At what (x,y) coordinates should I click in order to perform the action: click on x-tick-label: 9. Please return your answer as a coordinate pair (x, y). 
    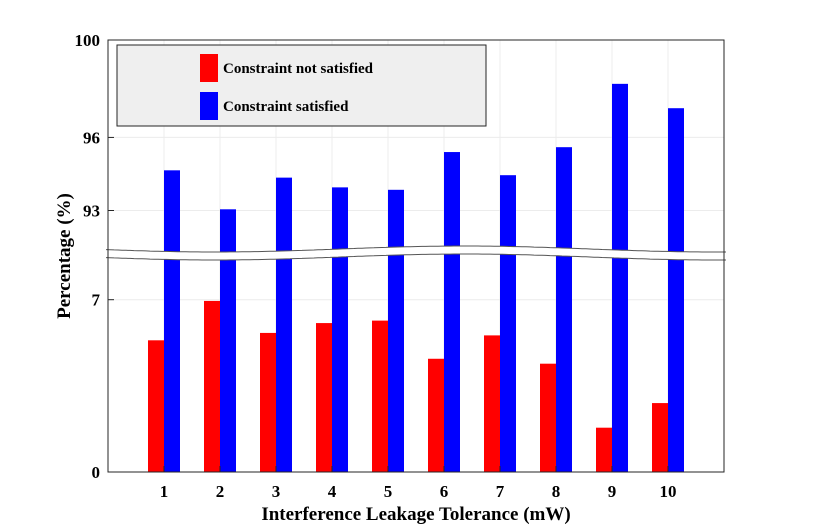
    Looking at the image, I should click on (612, 491).